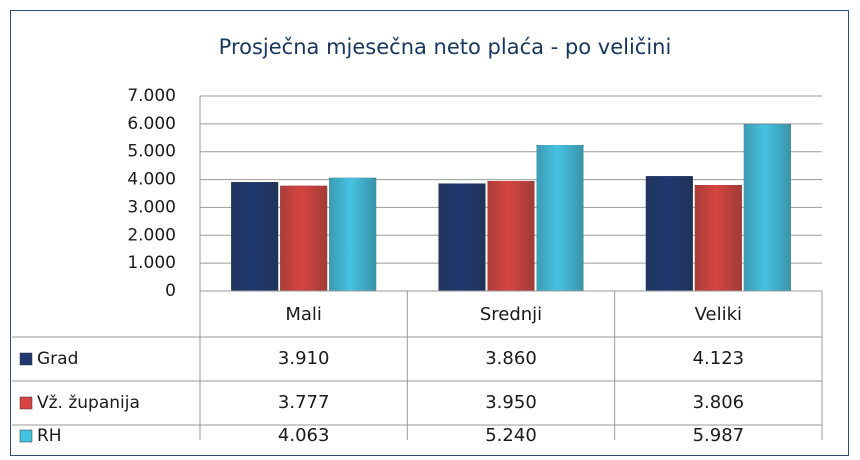  I want to click on x-tick-label: Mali, so click(303, 314).